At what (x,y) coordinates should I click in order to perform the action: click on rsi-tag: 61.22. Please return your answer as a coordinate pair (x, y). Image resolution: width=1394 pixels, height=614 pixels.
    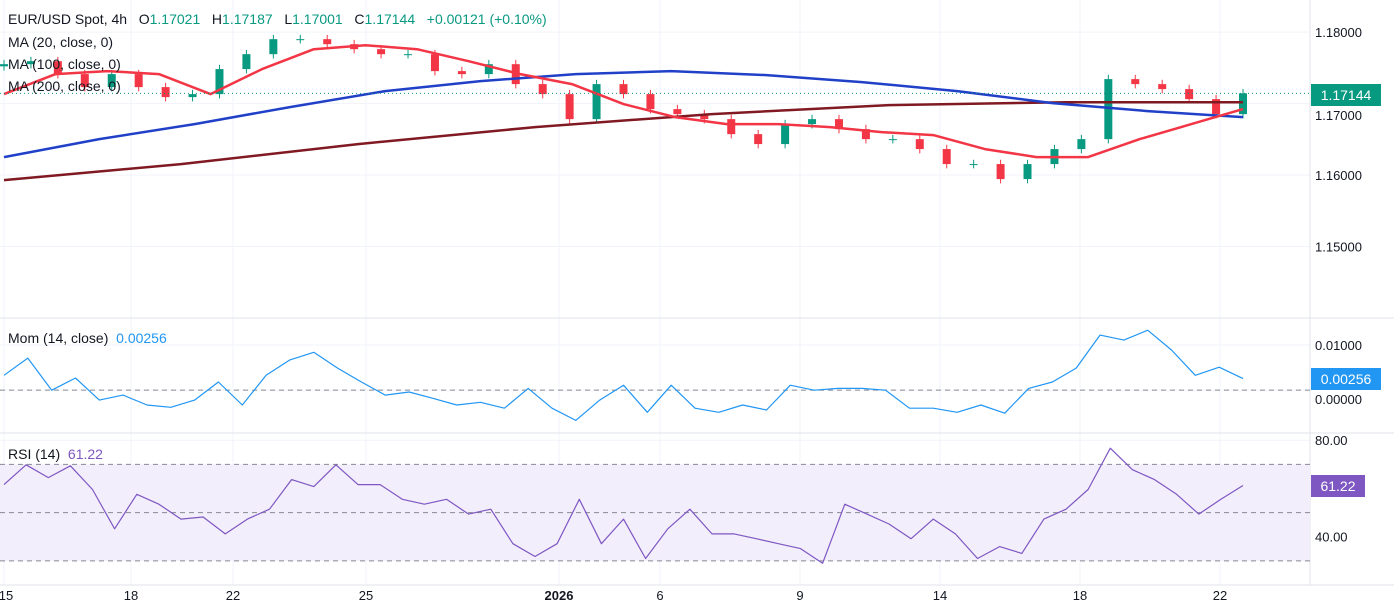
    Looking at the image, I should click on (1338, 486).